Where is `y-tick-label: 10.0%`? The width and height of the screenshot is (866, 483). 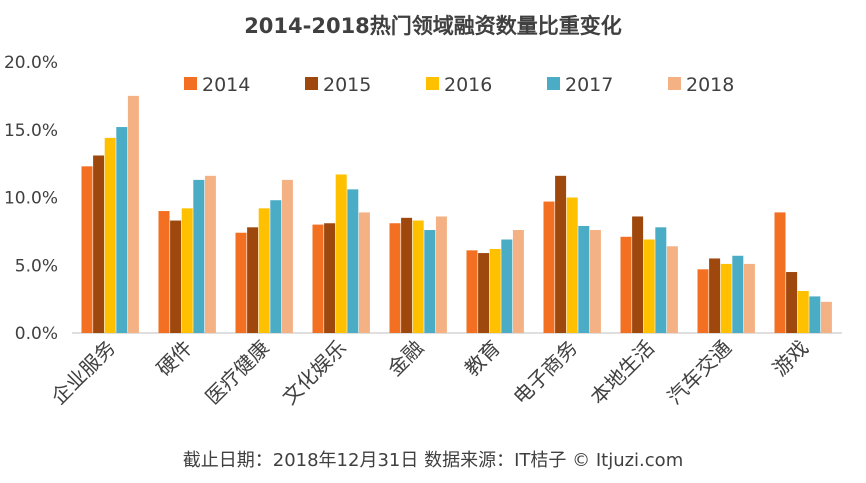
y-tick-label: 10.0% is located at coordinates (31, 199).